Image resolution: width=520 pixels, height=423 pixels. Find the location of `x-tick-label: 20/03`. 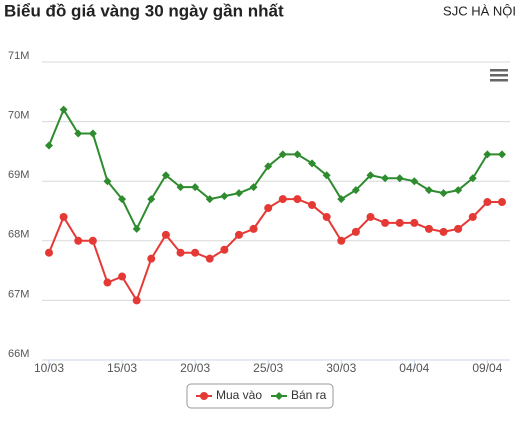

x-tick-label: 20/03 is located at coordinates (195, 368).